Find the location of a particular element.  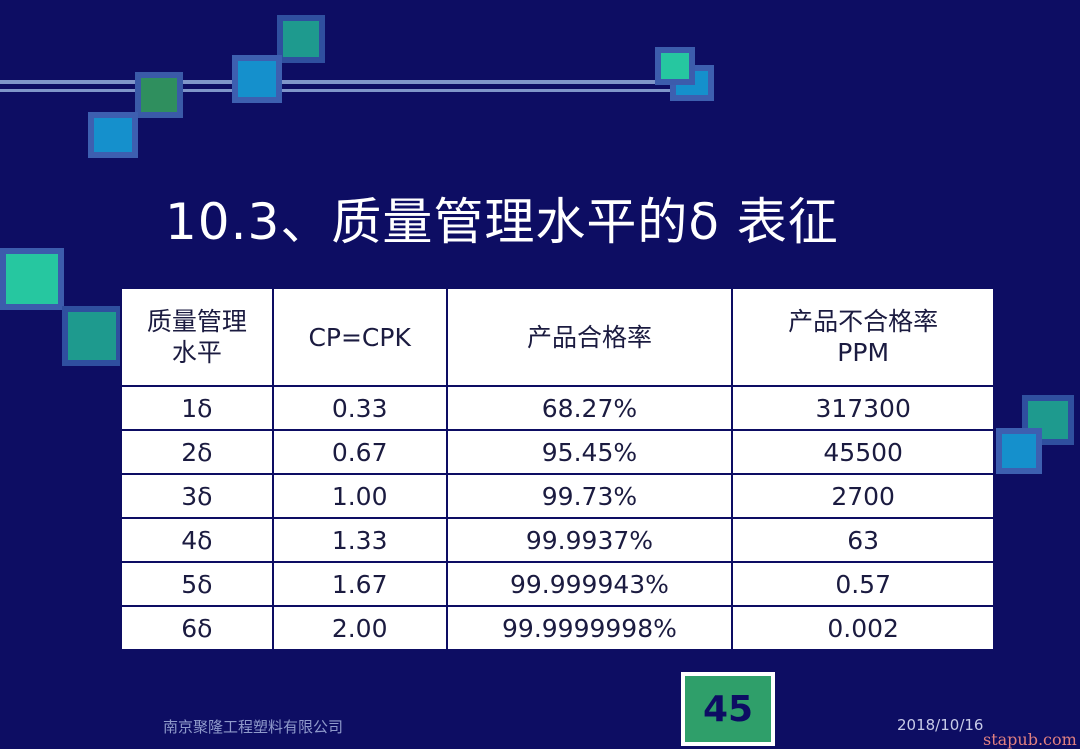

cell-level: 5δ is located at coordinates (197, 584).